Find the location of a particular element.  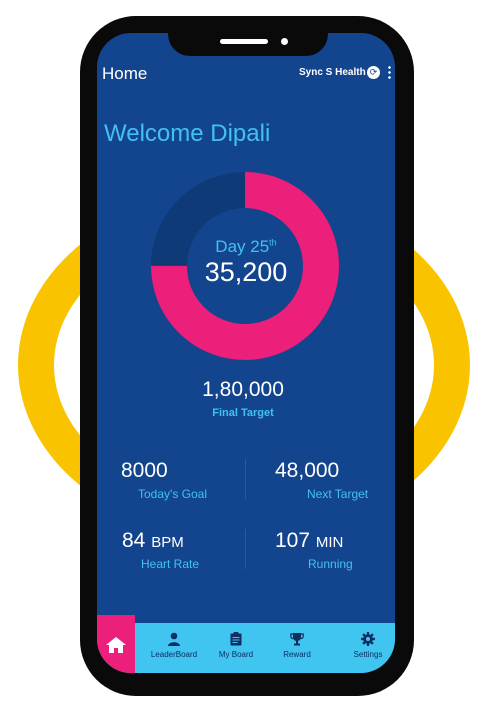

final-target-value: 1,80,000 is located at coordinates (243, 389).